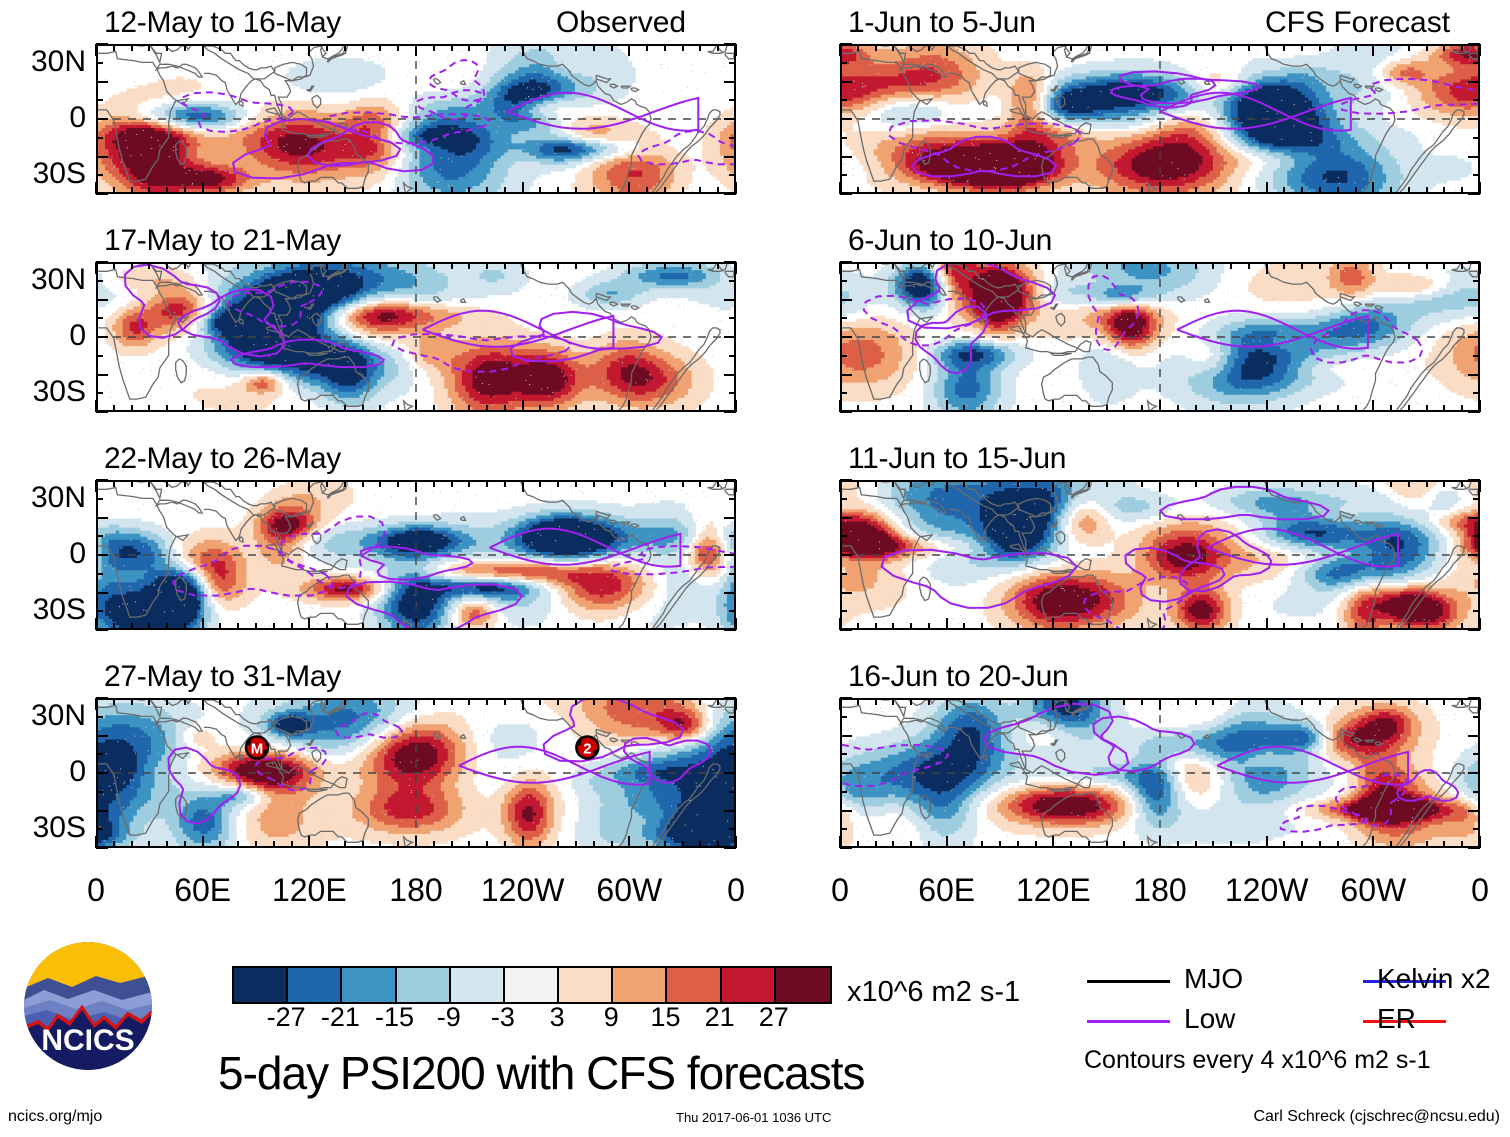 The width and height of the screenshot is (1510, 1137). Describe the element at coordinates (88, 1006) in the screenshot. I see `ncics-logo: NCICS` at that location.